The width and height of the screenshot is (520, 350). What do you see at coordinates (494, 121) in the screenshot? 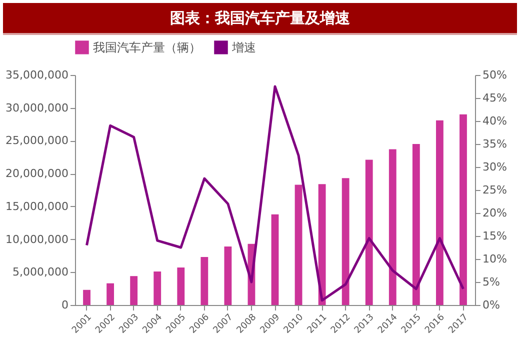
I see `y2-tick-label: 40%` at bounding box center [494, 121].